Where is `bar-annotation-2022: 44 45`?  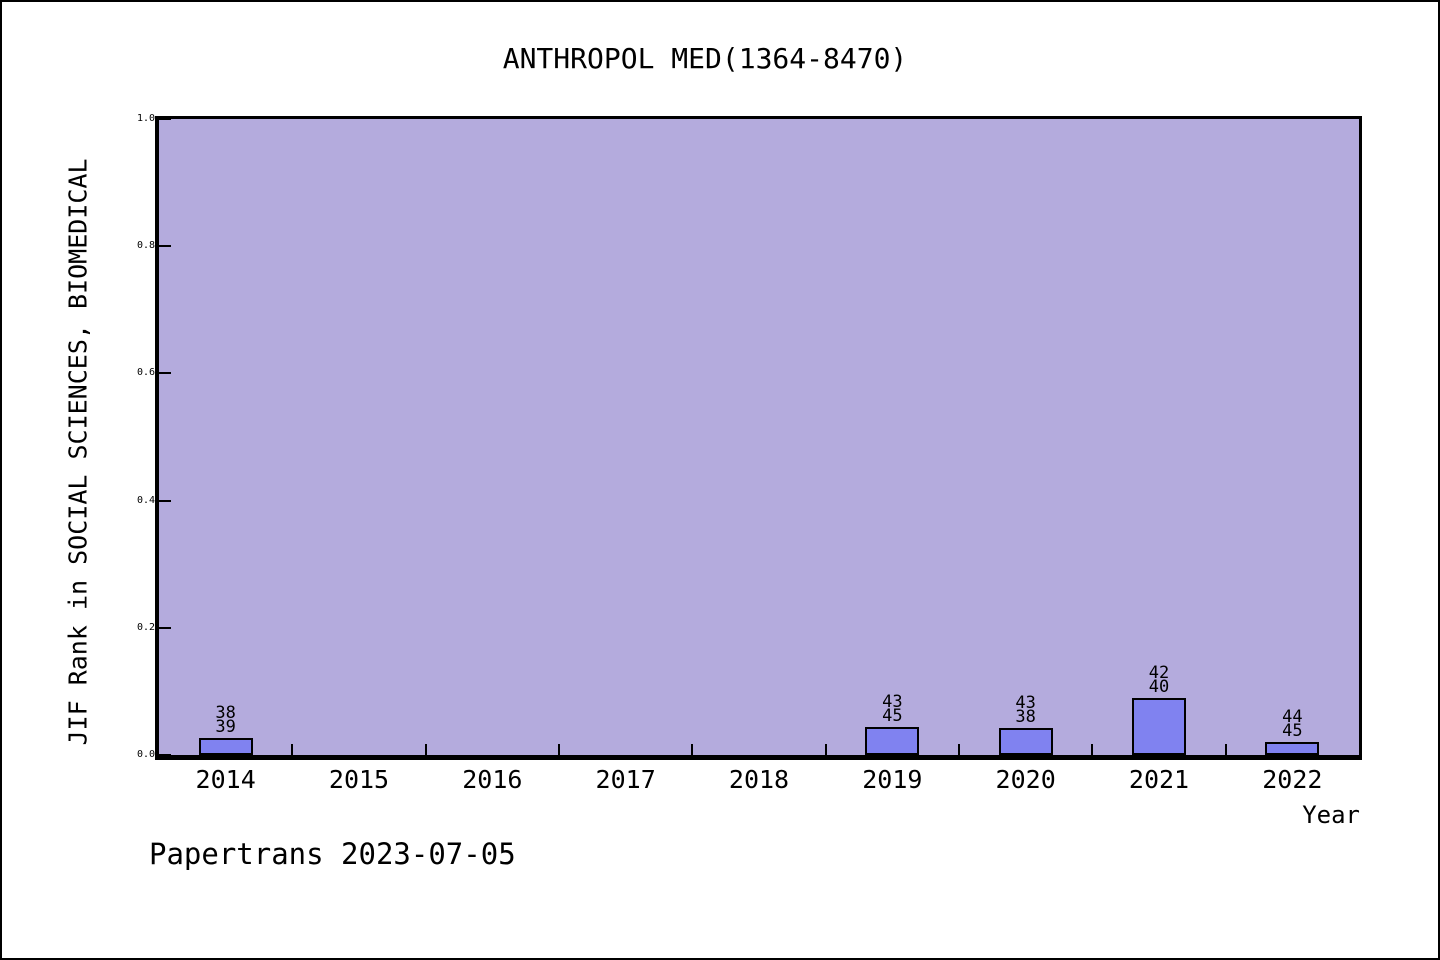 bar-annotation-2022: 44 45 is located at coordinates (1292, 724).